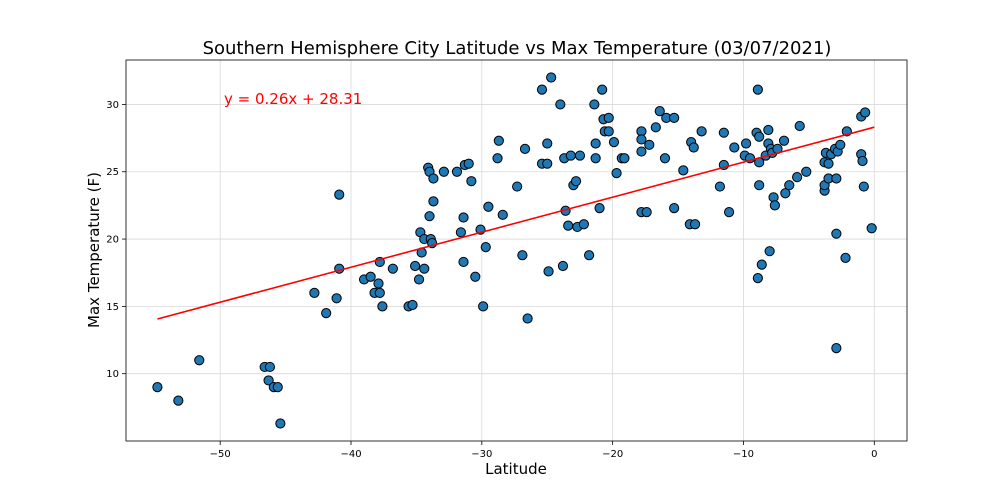  I want to click on x-tick-label: −30, so click(481, 454).